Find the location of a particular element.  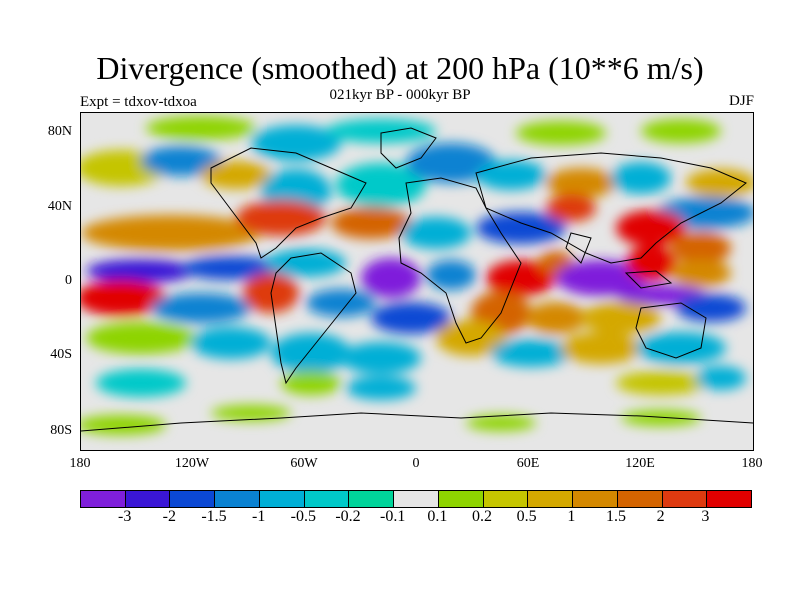

colorbar-label: 3 is located at coordinates (705, 516).